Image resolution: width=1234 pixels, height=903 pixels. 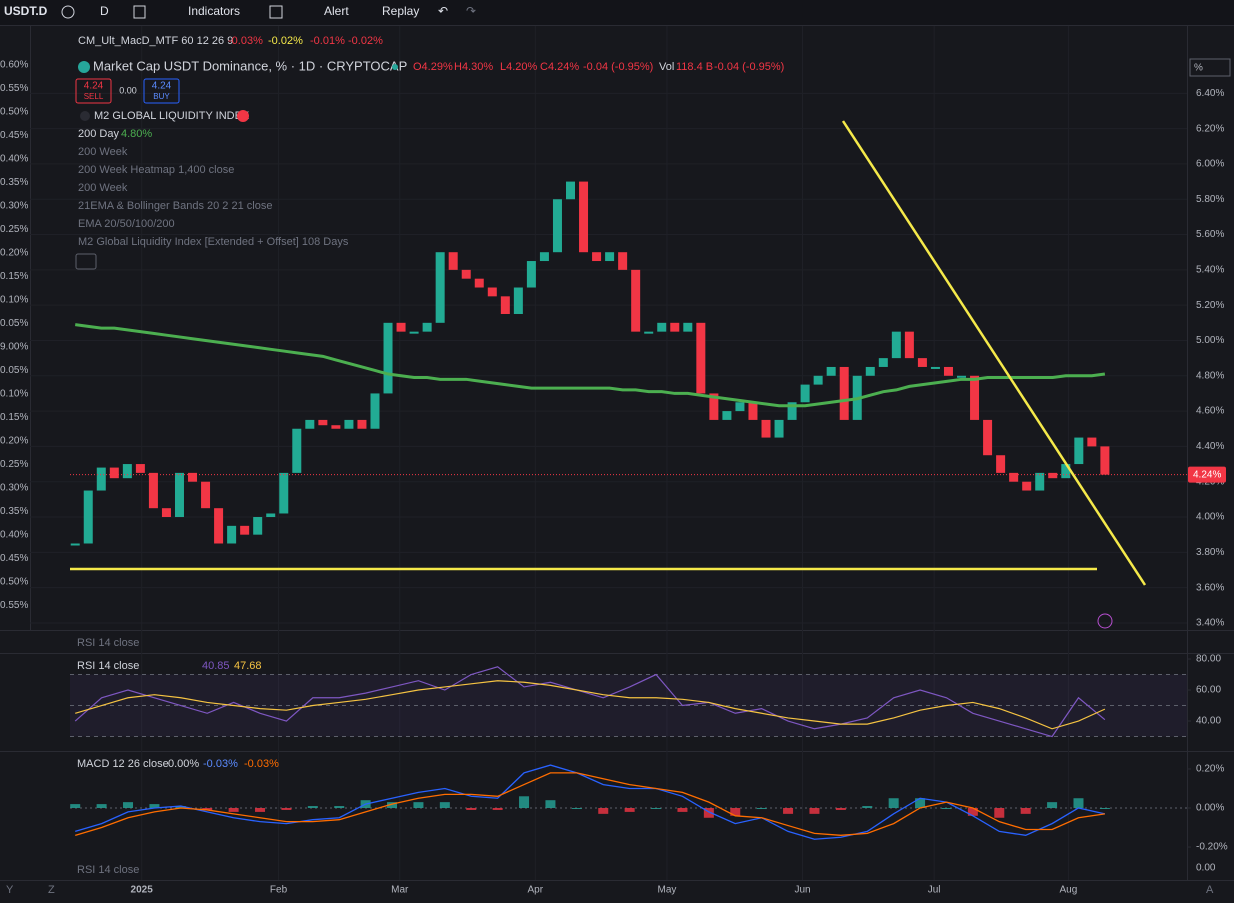 What do you see at coordinates (94, 96) in the screenshot?
I see `sell-label: SELL` at bounding box center [94, 96].